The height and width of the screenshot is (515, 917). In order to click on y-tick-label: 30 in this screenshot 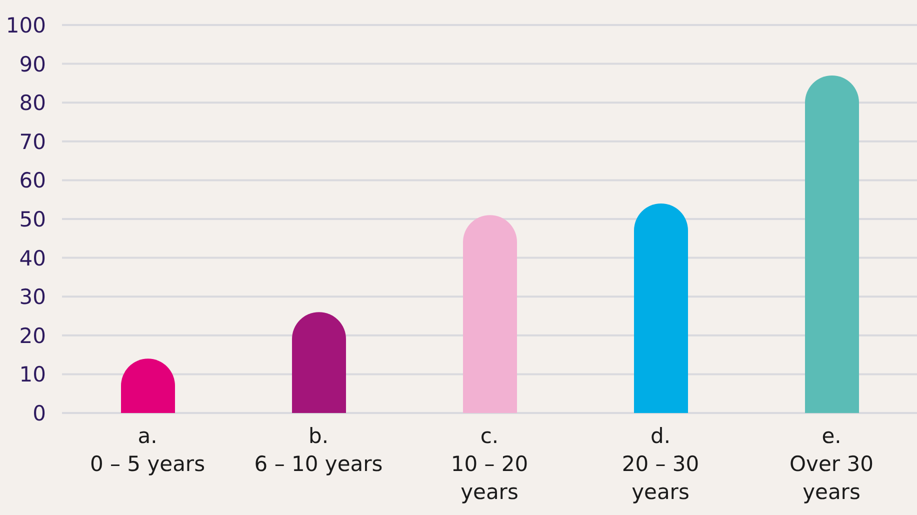, I will do `click(32, 297)`.